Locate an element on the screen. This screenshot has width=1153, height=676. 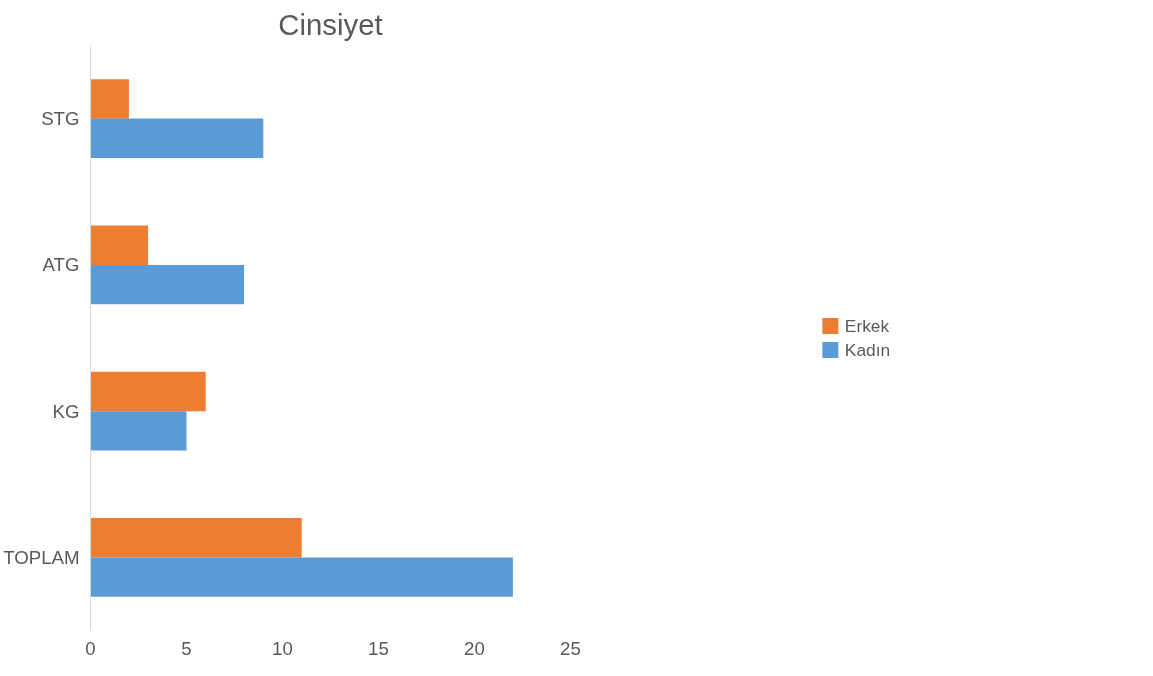
x-tick-label: 20 is located at coordinates (474, 648).